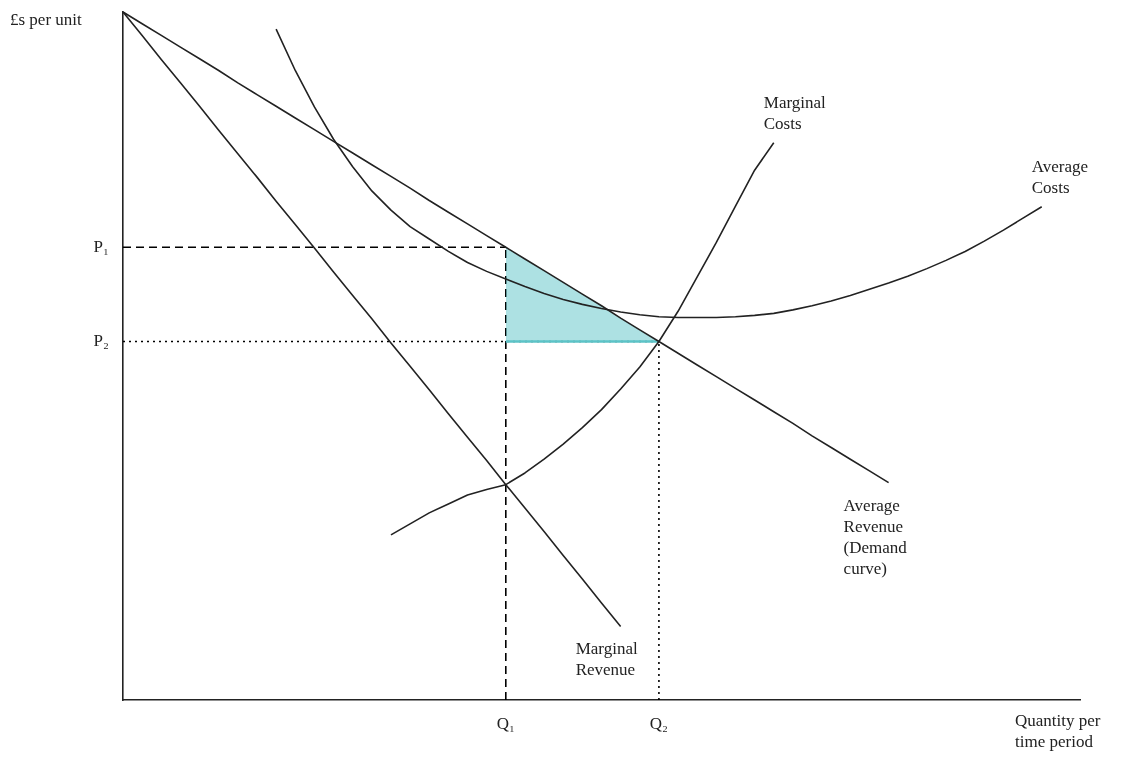 Image resolution: width=1125 pixels, height=775 pixels. What do you see at coordinates (606, 659) in the screenshot?
I see `series-label: Marginal Revenue` at bounding box center [606, 659].